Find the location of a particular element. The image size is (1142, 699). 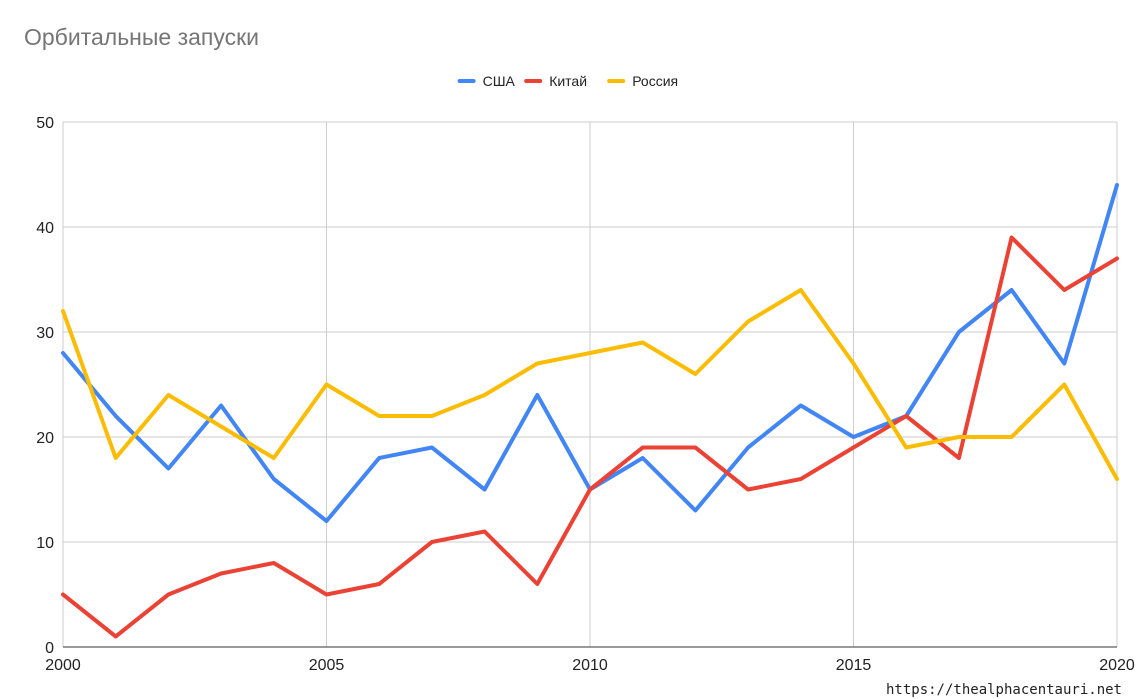

legend-item-0: США is located at coordinates (486, 81).